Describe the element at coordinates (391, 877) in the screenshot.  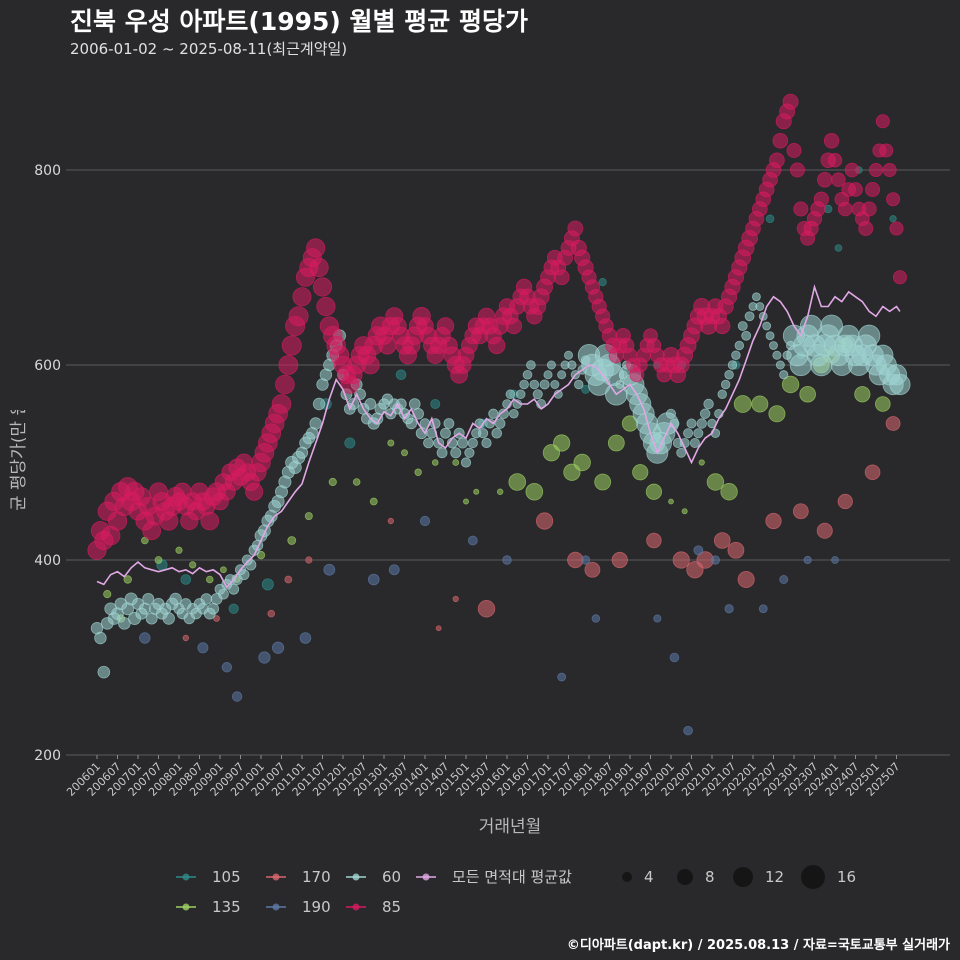
I see `legend-label-60: 60` at that location.